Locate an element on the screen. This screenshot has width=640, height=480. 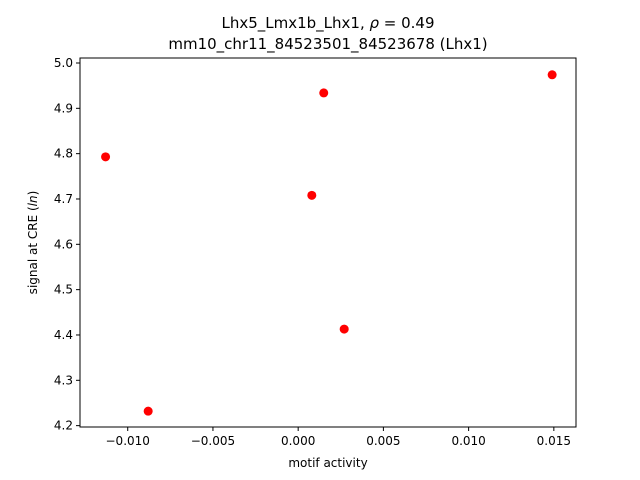
y-axis-ticks: 4.2 4.3 4.4 4.5 4.6 4.7 4.8 4.9 5.0 is located at coordinates (67, 244).